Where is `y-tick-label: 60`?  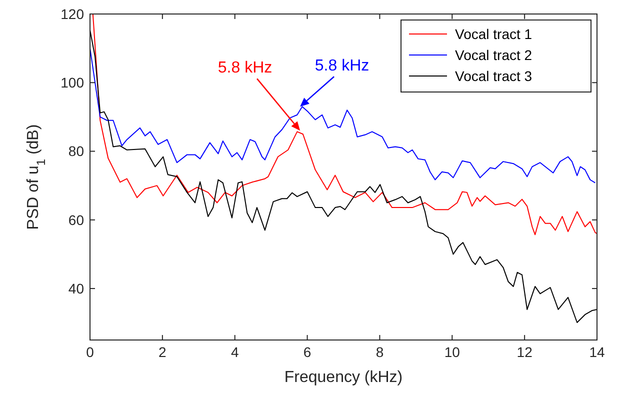
y-tick-label: 60 is located at coordinates (76, 220).